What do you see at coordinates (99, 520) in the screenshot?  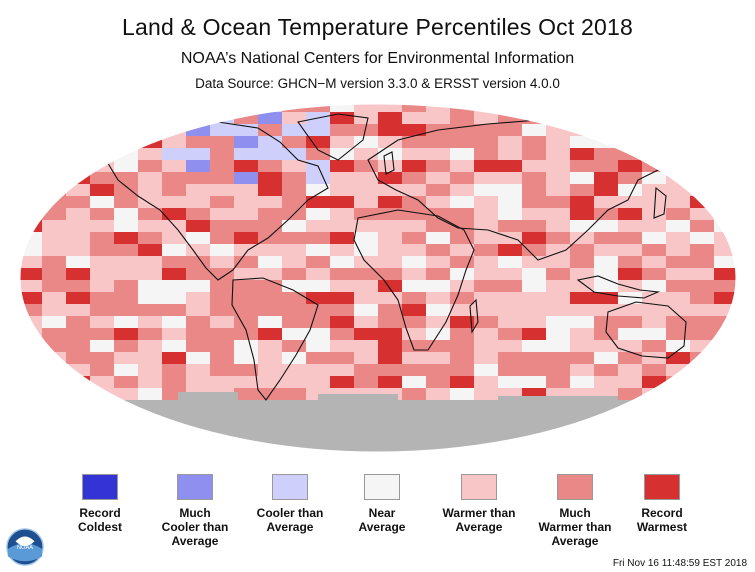 I see `legend-label: Record Coldest` at bounding box center [99, 520].